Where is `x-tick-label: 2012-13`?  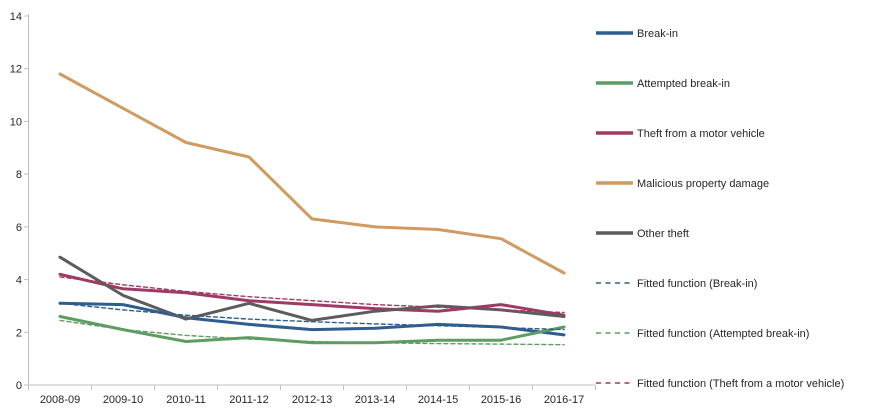
x-tick-label: 2012-13 is located at coordinates (312, 400).